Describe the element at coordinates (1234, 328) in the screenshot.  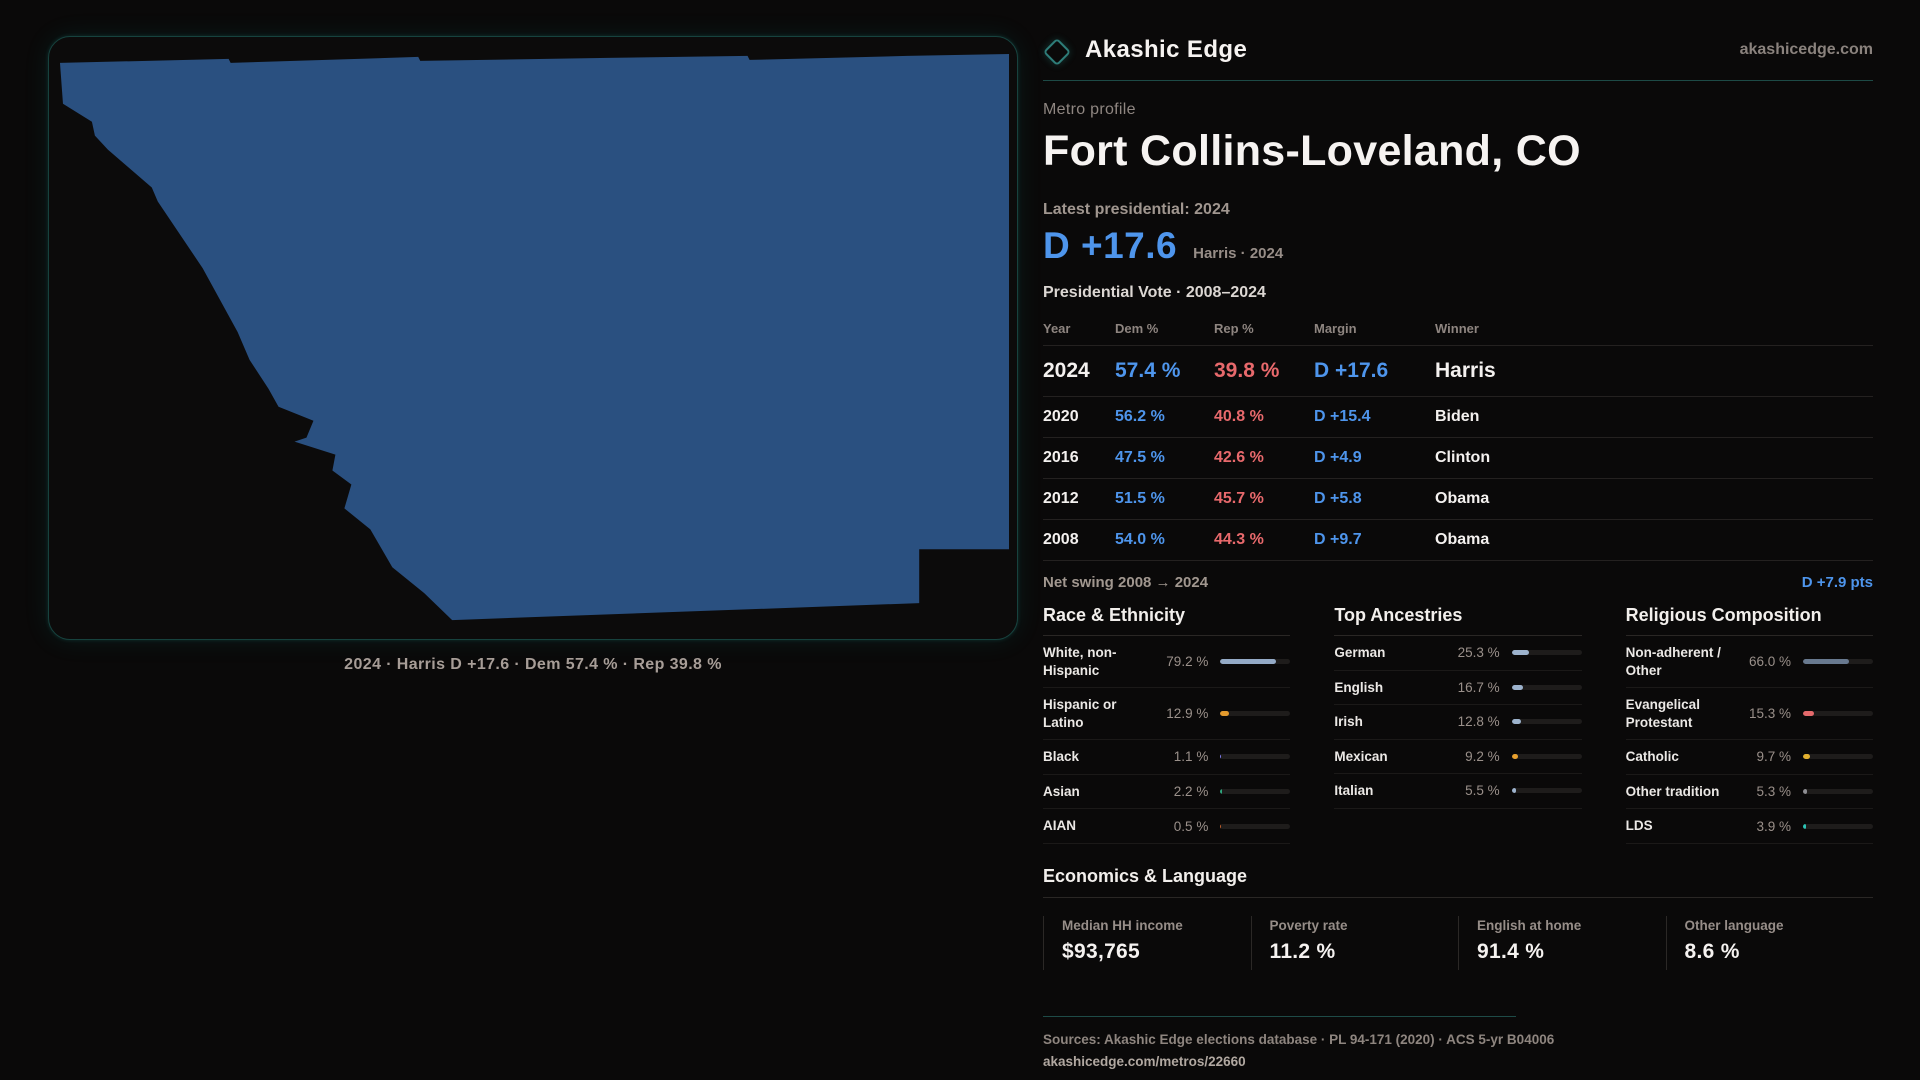
I see `col-rep: Rep %` at that location.